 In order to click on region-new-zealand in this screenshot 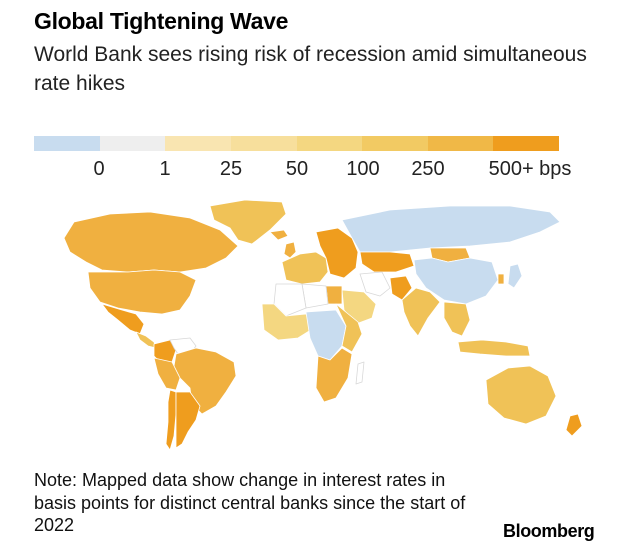, I will do `click(574, 425)`.